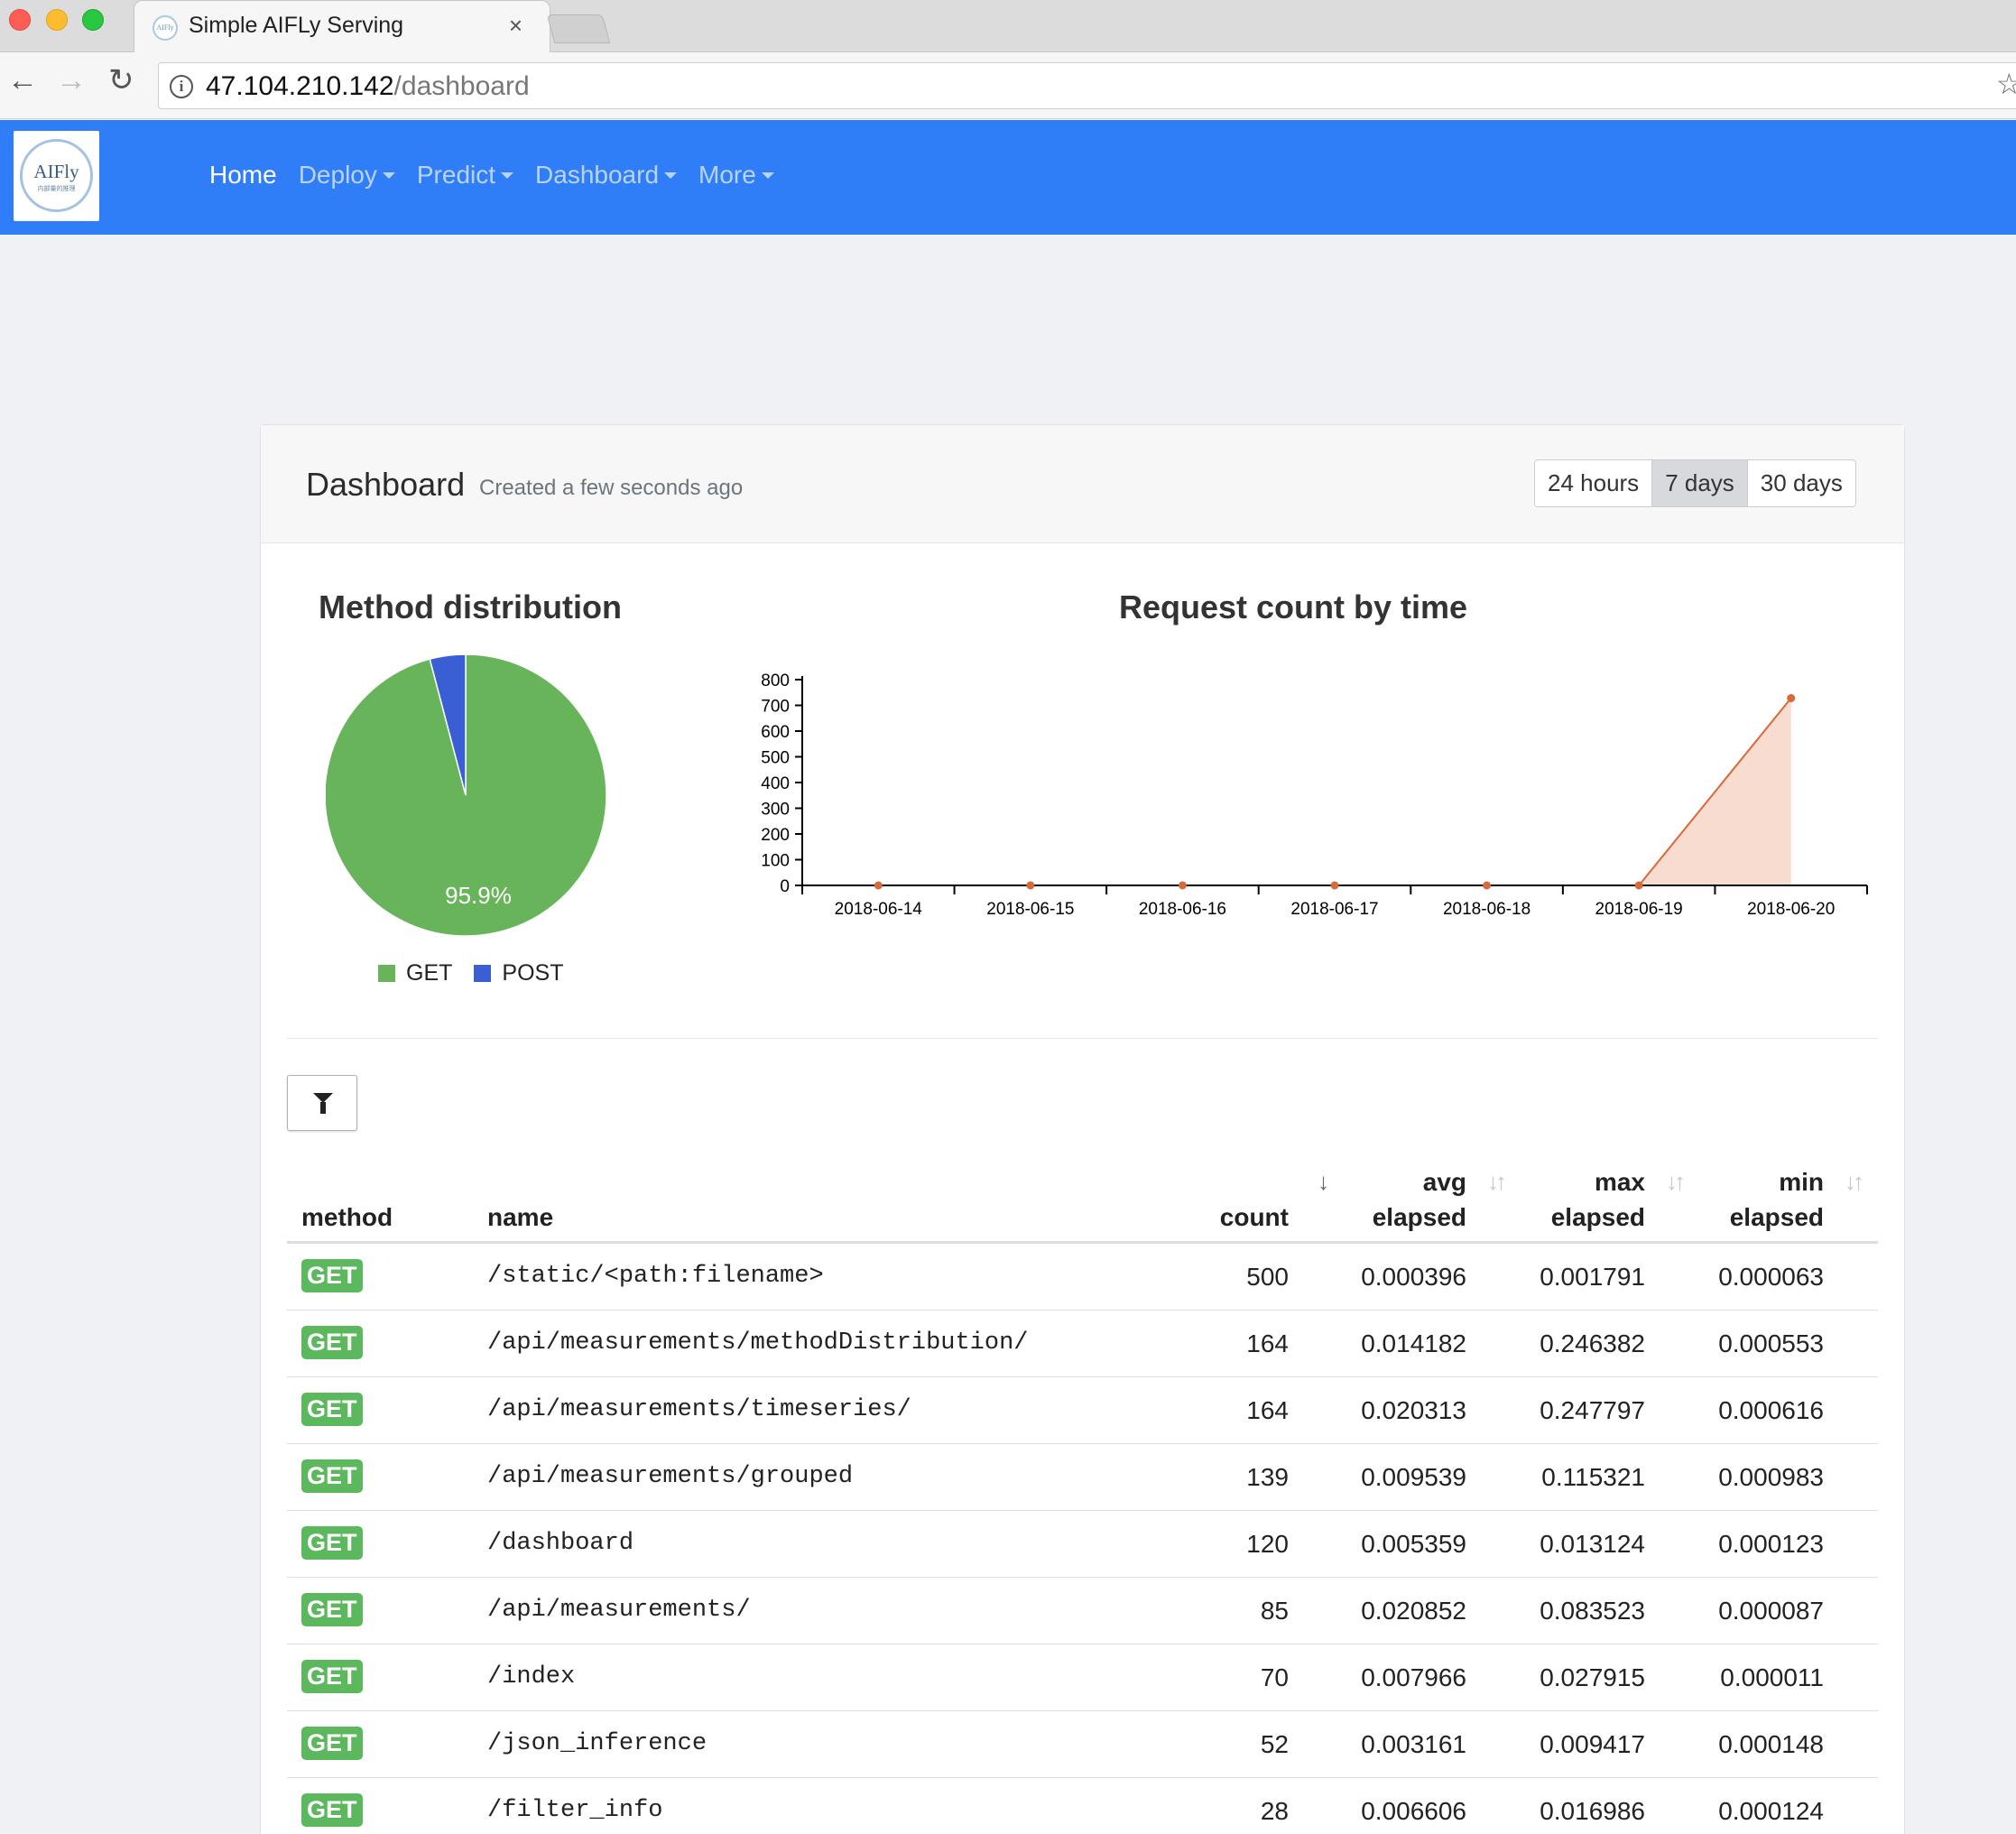  What do you see at coordinates (466, 796) in the screenshot?
I see `method-distribution-chart: 95.9%` at bounding box center [466, 796].